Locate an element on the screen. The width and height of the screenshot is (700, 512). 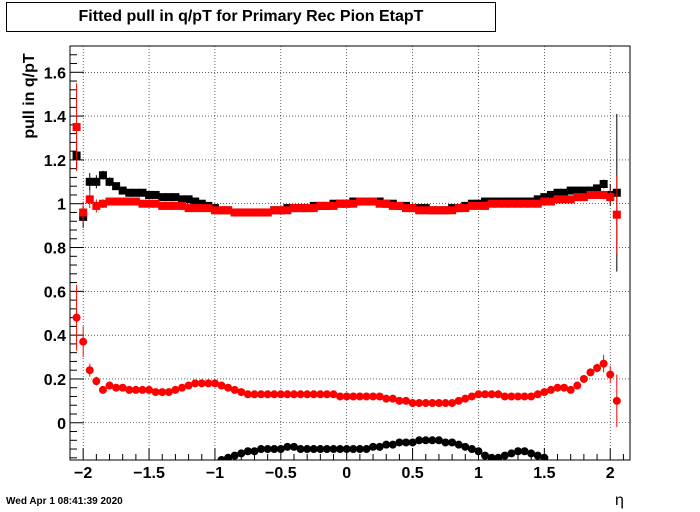
x-tick-label: 1 is located at coordinates (478, 473).